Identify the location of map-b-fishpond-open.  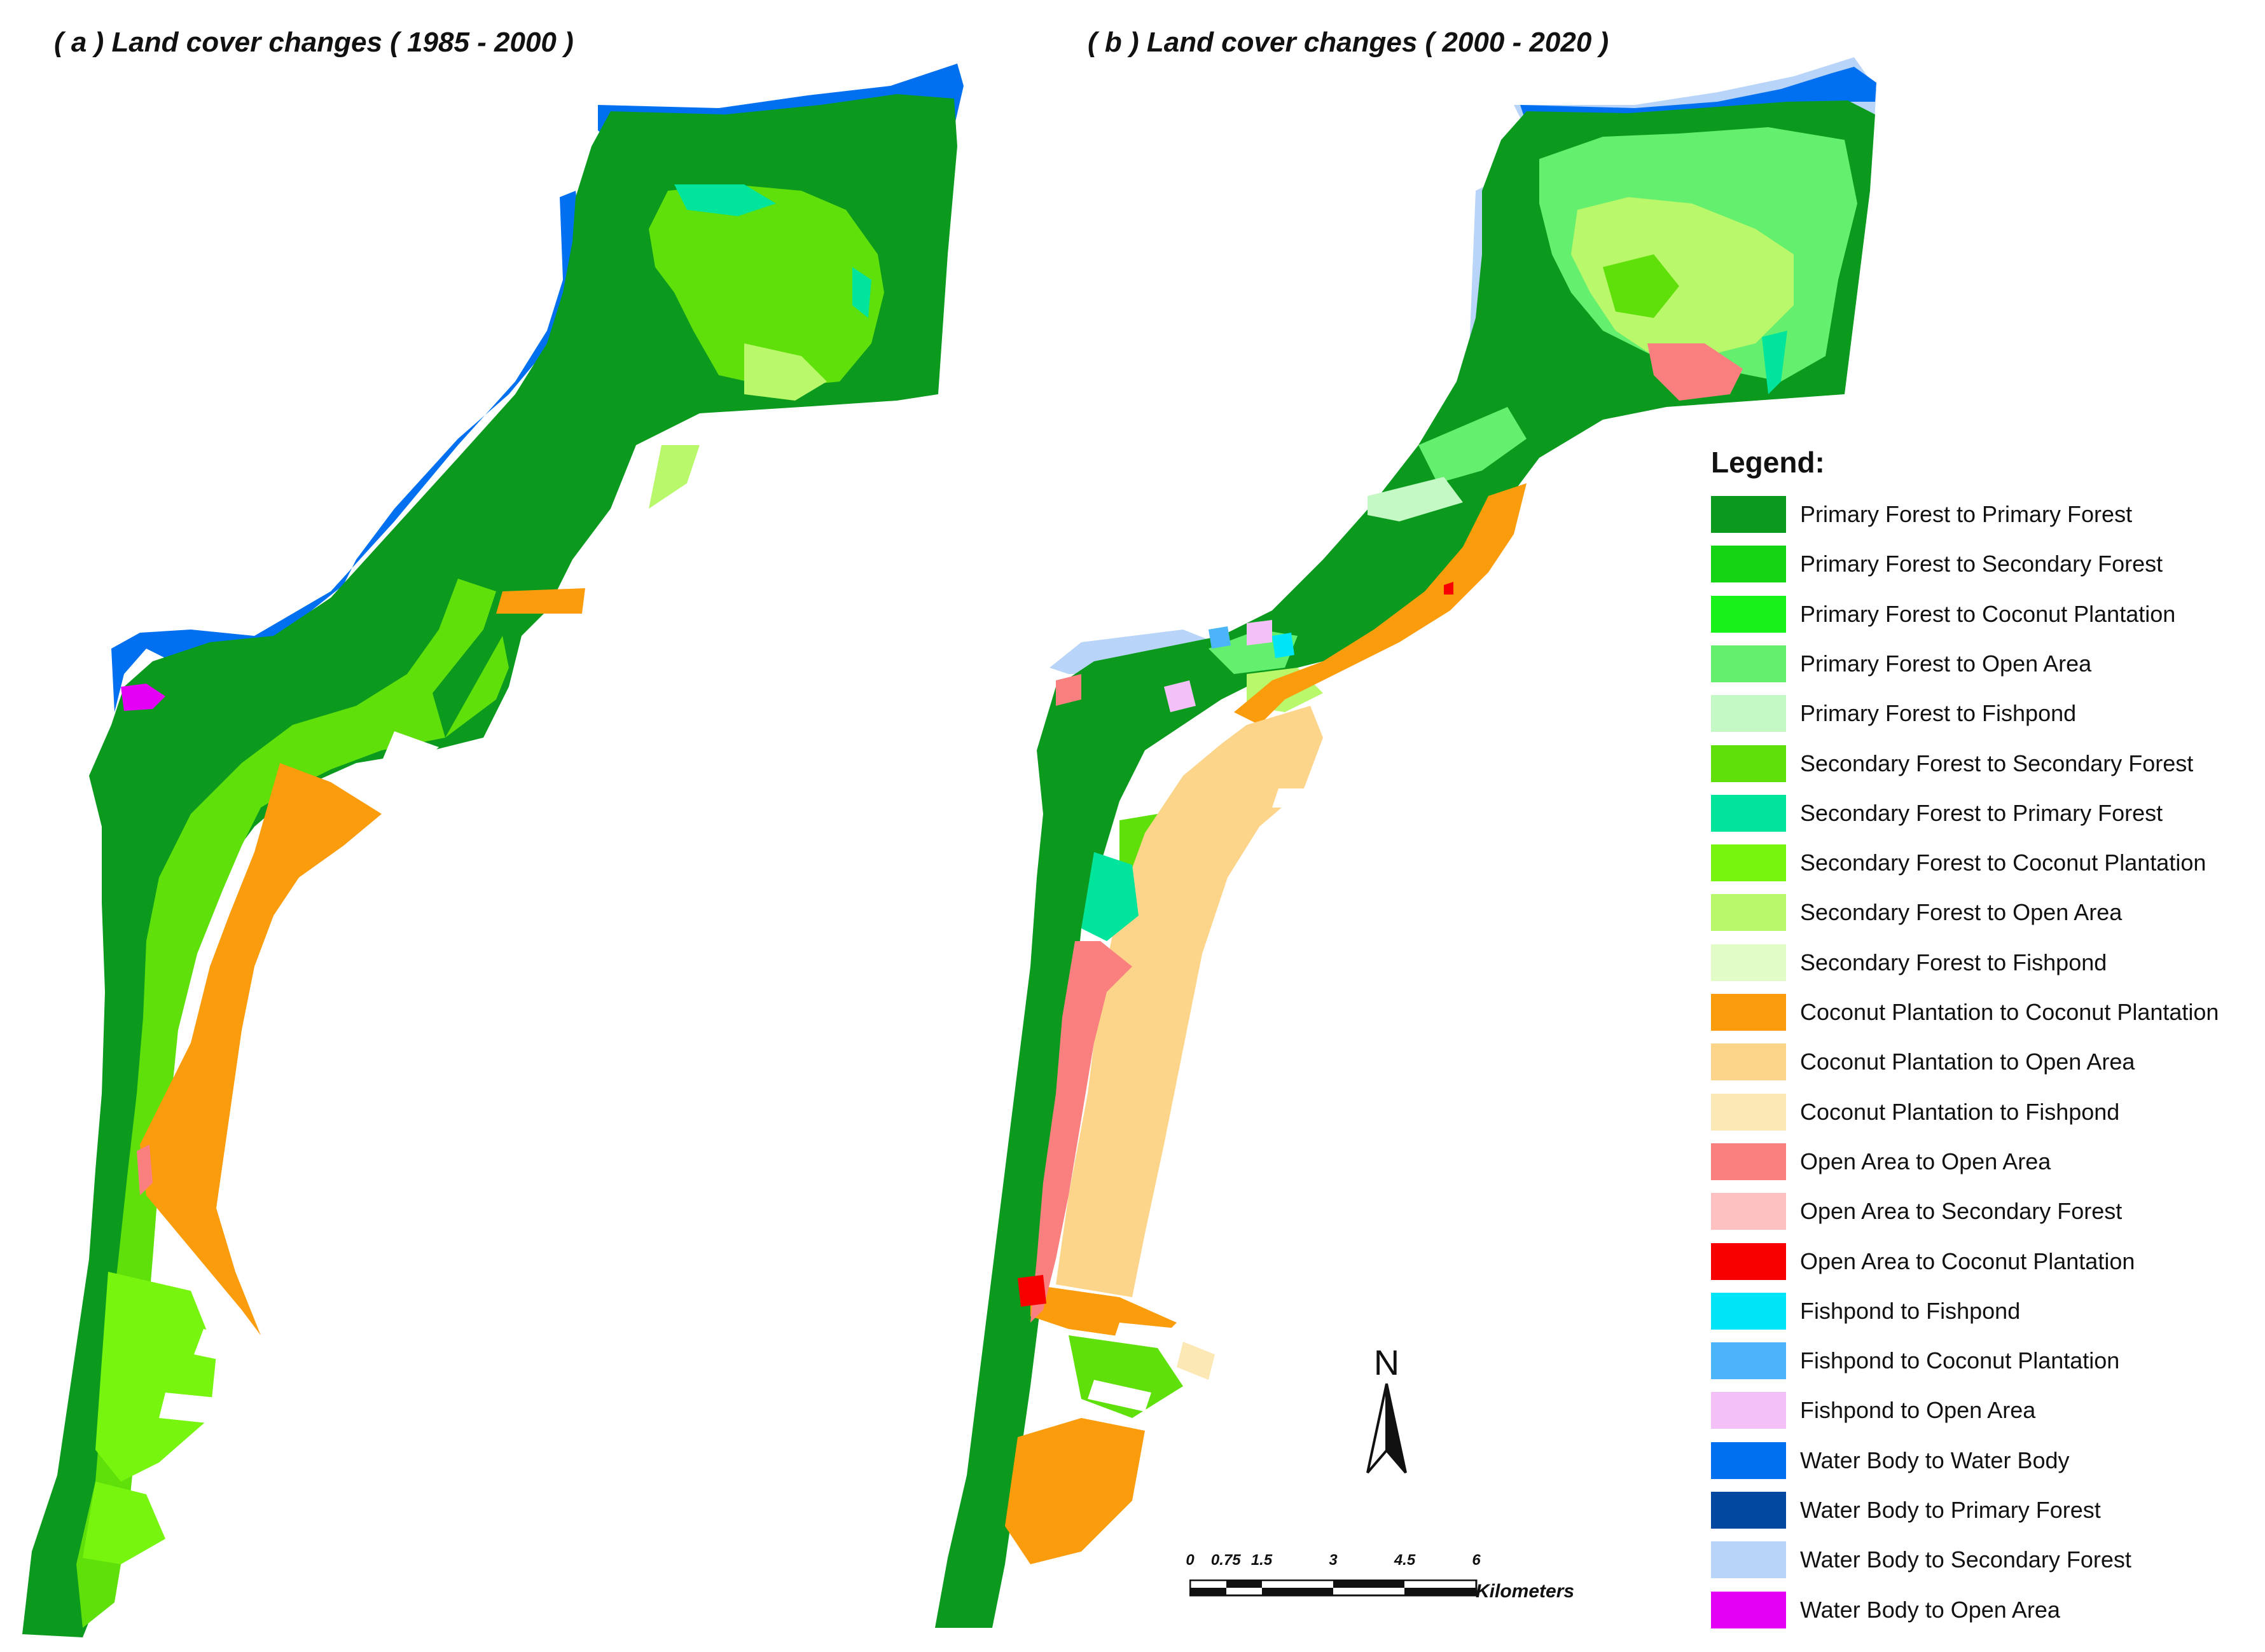
(1218, 666).